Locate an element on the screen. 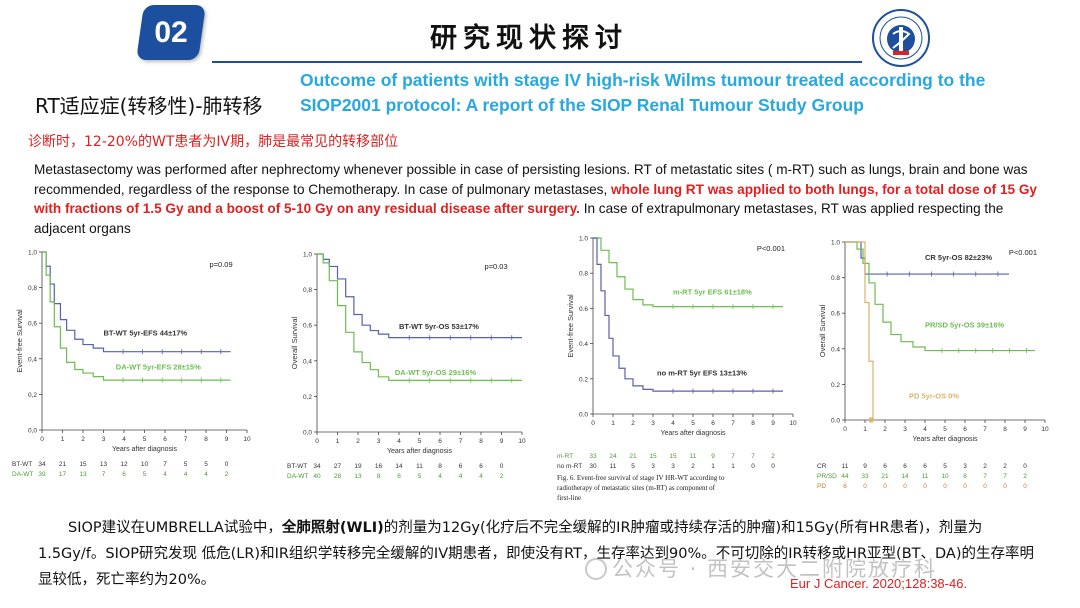 The image size is (1080, 608). p-value: P<0.001 is located at coordinates (1023, 252).